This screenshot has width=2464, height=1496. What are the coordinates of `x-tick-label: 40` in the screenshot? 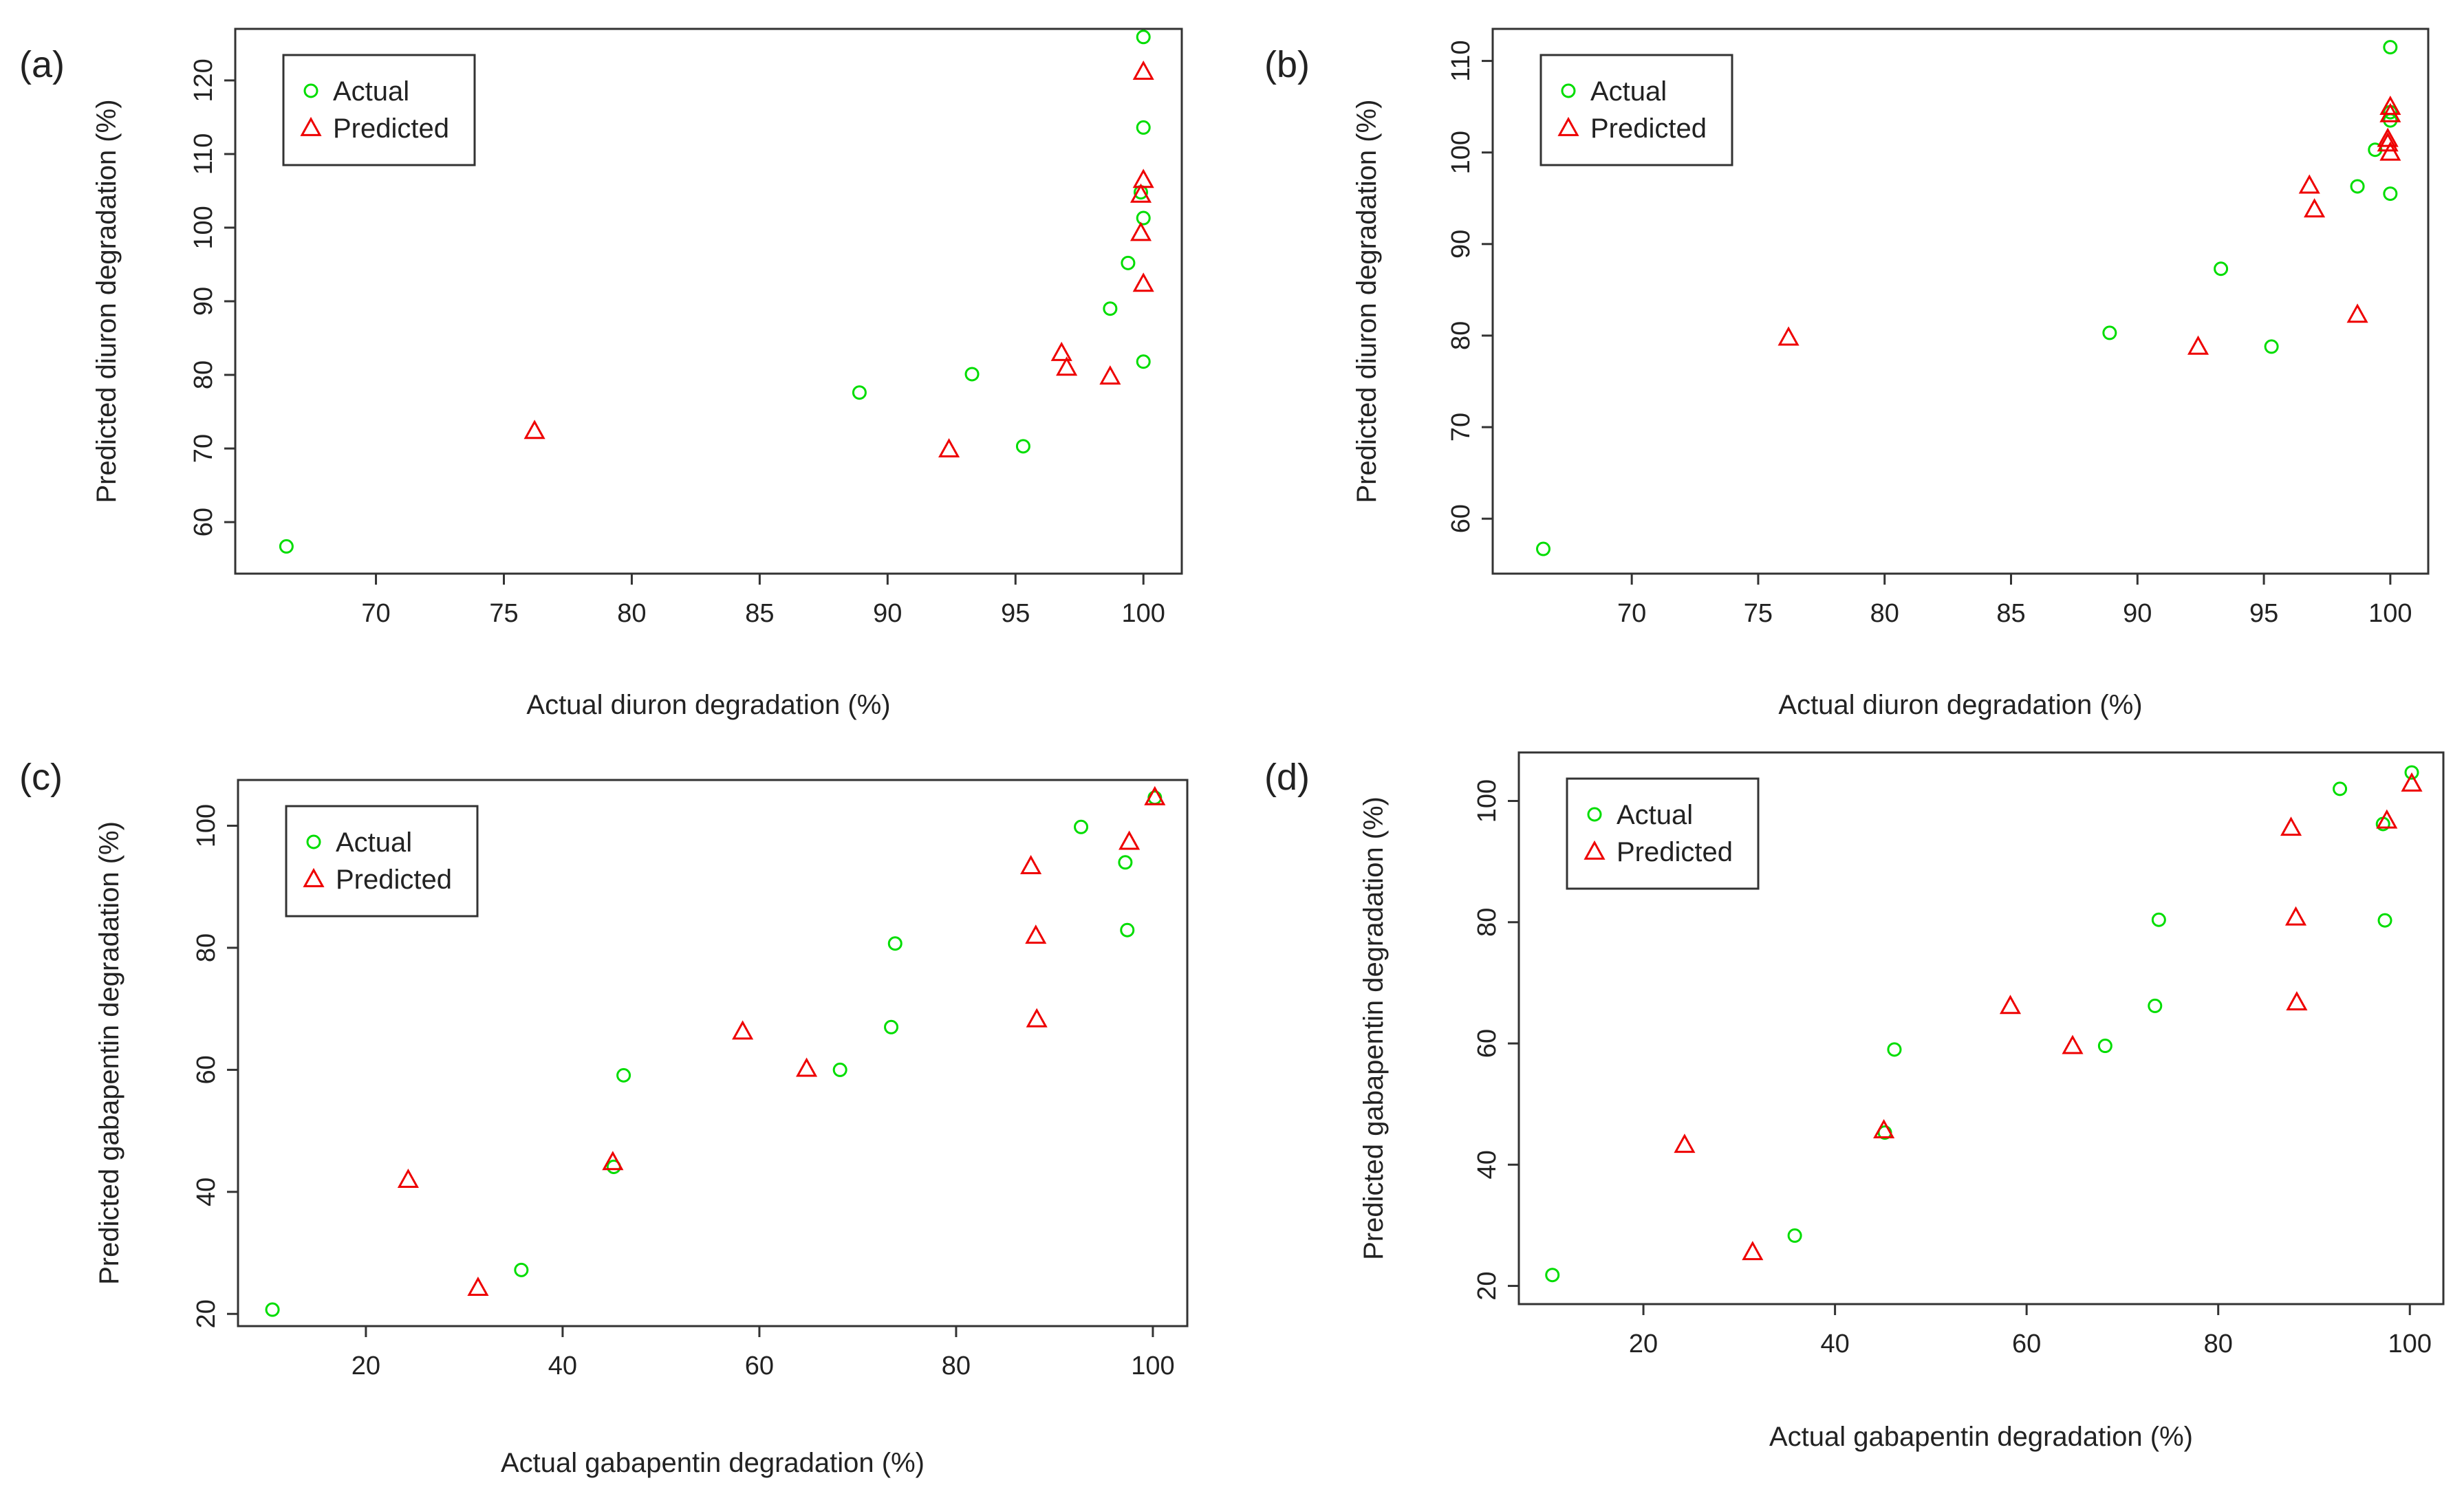 It's located at (1834, 1344).